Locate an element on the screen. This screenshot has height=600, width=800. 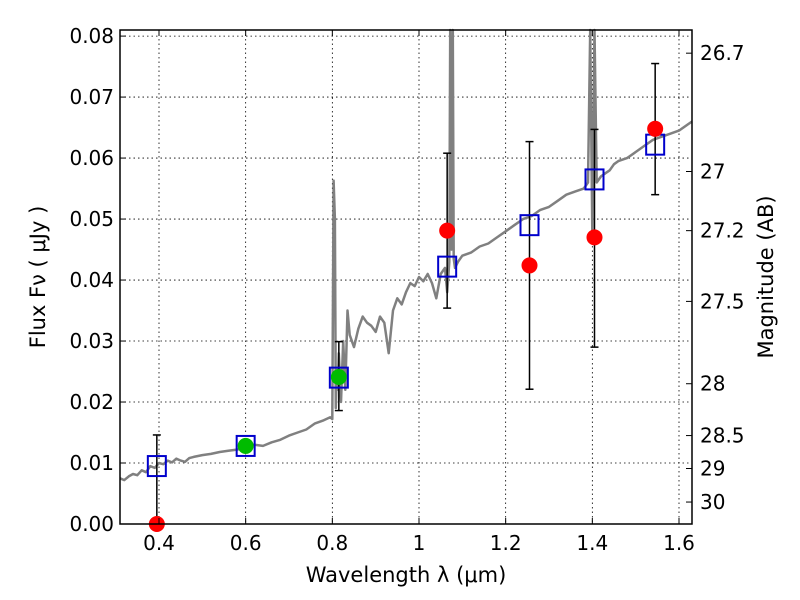
x-tick-label: 0.8 is located at coordinates (332, 543).